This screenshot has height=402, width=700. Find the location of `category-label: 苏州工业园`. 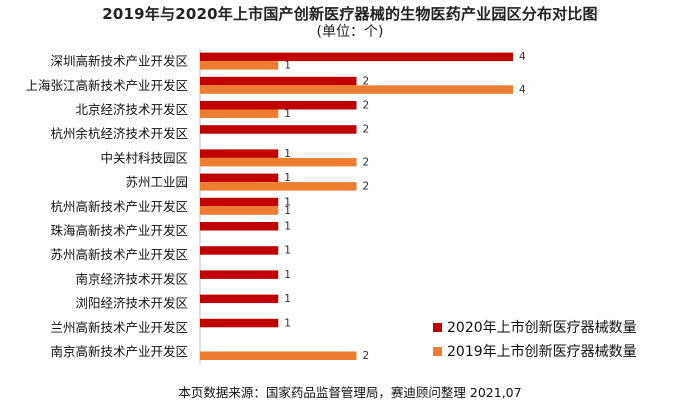

category-label: 苏州工业园 is located at coordinates (156, 182).